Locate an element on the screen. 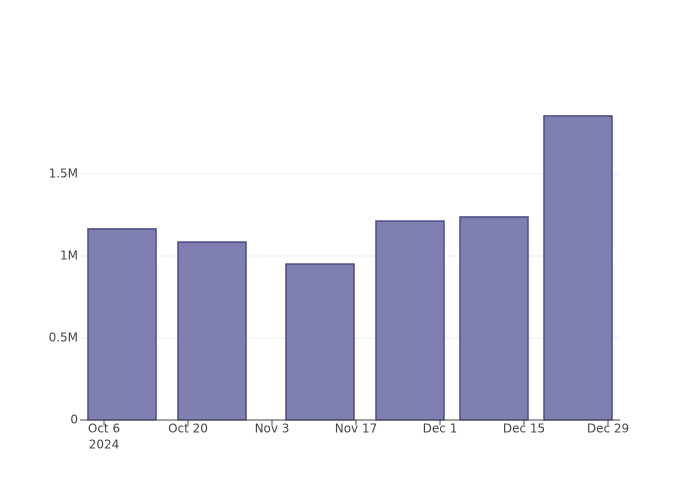  y-tick-label: 1M is located at coordinates (69, 256).